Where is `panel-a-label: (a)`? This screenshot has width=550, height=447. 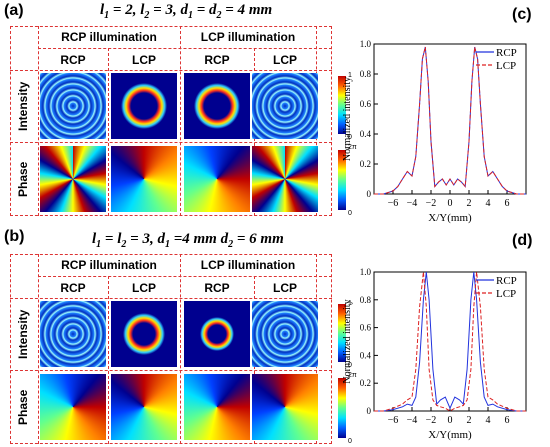
panel-a-label: (a) is located at coordinates (14, 10).